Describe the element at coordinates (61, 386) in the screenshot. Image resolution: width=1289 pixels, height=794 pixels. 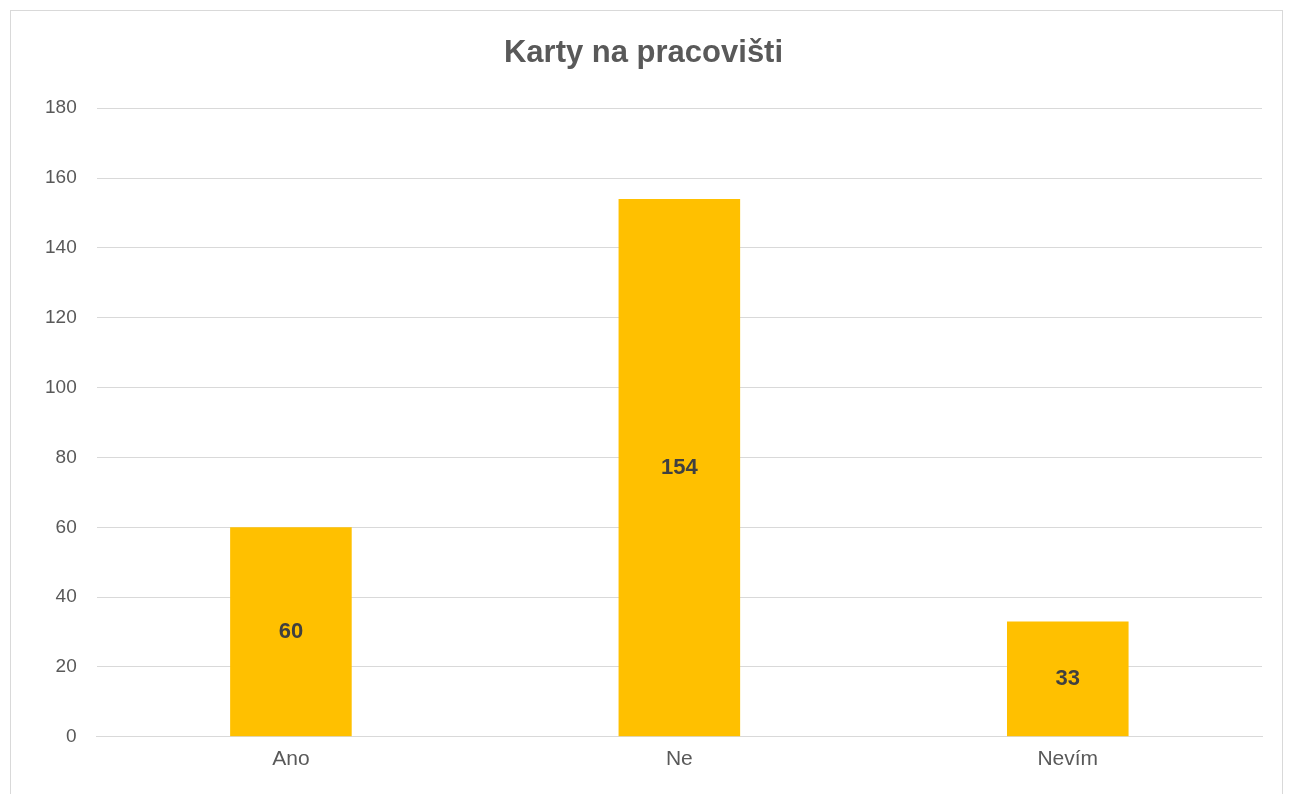
I see `y-tick-label: 100` at that location.